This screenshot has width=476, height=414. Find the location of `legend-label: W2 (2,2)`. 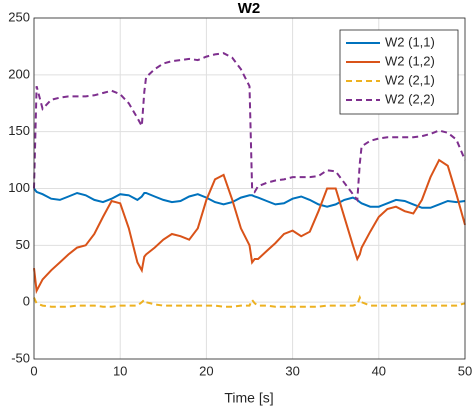

legend-label: W2 (2,2) is located at coordinates (410, 98).